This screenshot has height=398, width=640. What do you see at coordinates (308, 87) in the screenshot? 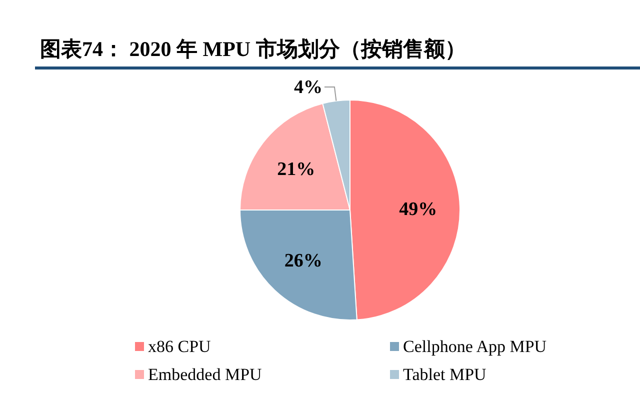
I see `data-label: 4%` at bounding box center [308, 87].